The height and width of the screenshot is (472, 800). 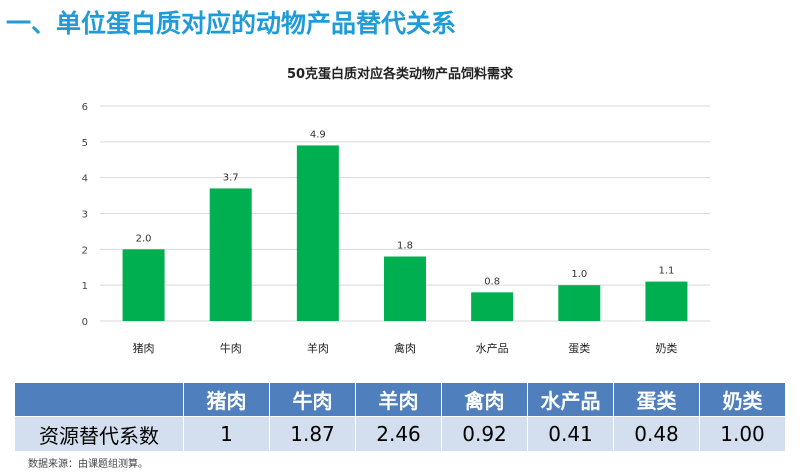 I want to click on table-cell: 0.92, so click(x=484, y=434).